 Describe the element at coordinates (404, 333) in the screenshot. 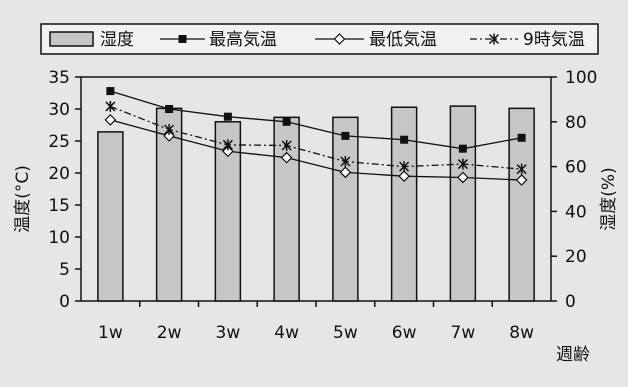

I see `x-tick-label: 6w` at that location.